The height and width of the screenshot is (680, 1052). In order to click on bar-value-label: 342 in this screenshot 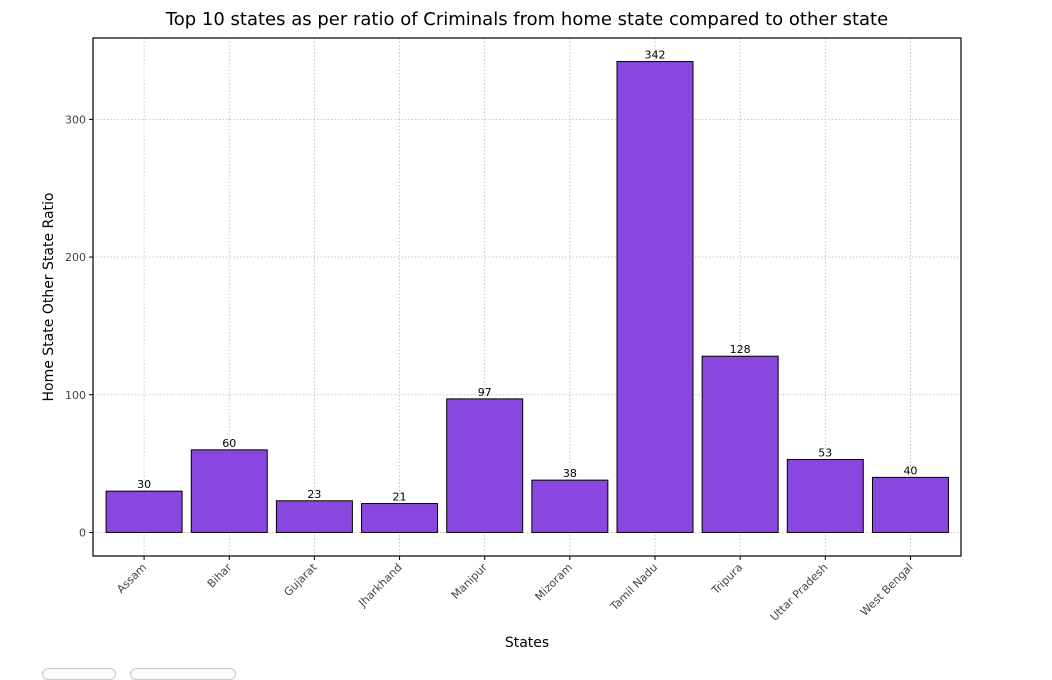, I will do `click(655, 55)`.